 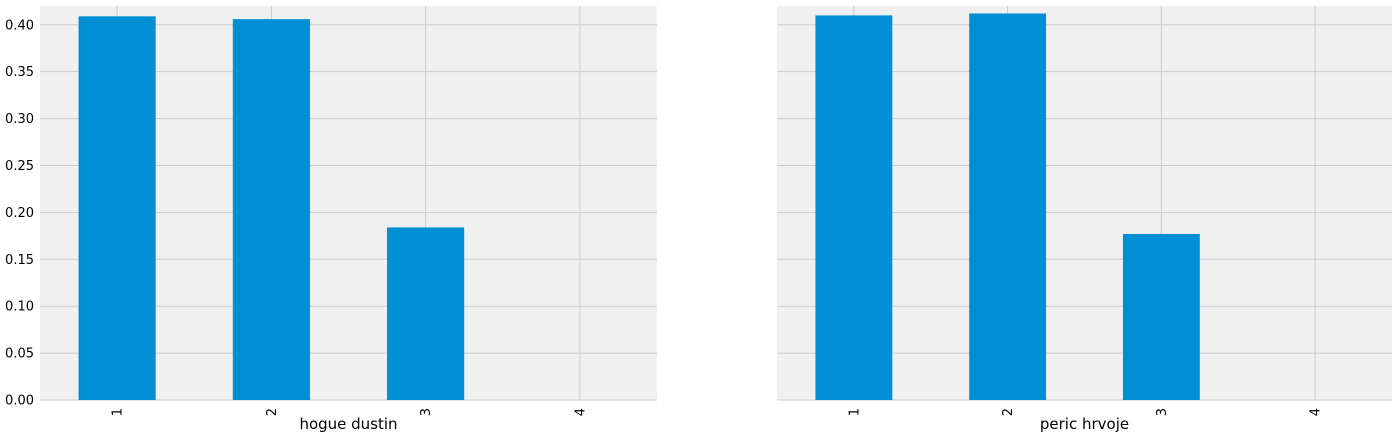 I want to click on y-tick-label: 0.35, so click(x=19, y=72).